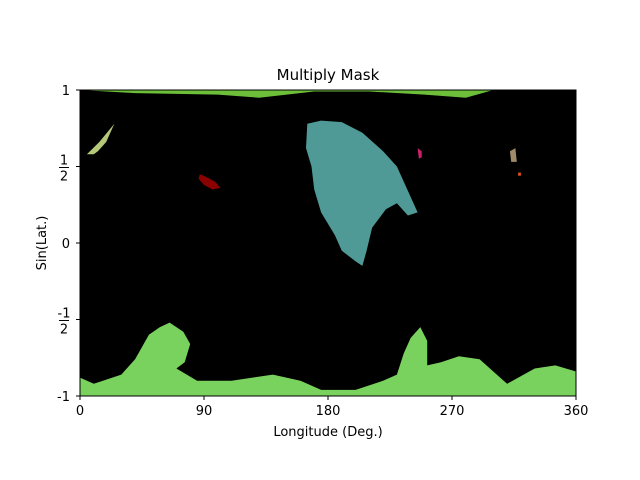 Image resolution: width=640 pixels, height=480 pixels. What do you see at coordinates (80, 411) in the screenshot?
I see `x-tick-label: 0` at bounding box center [80, 411].